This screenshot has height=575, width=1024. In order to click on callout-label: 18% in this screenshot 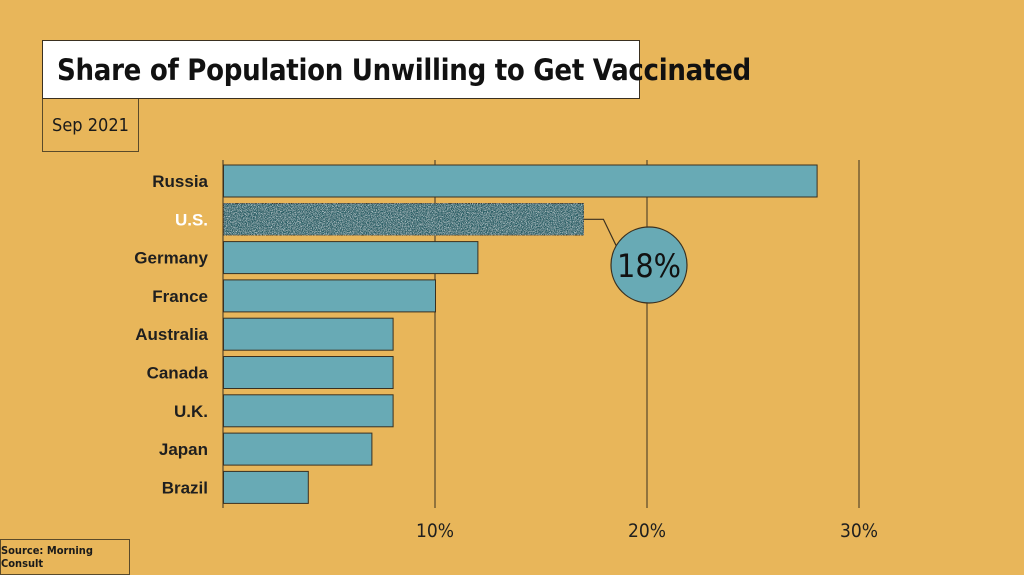, I will do `click(649, 266)`.